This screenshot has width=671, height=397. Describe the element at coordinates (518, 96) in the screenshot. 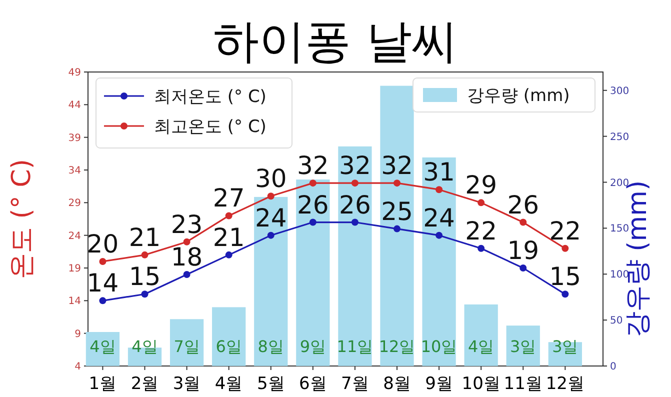

I see `legend-label: 강우량 (mm)` at that location.